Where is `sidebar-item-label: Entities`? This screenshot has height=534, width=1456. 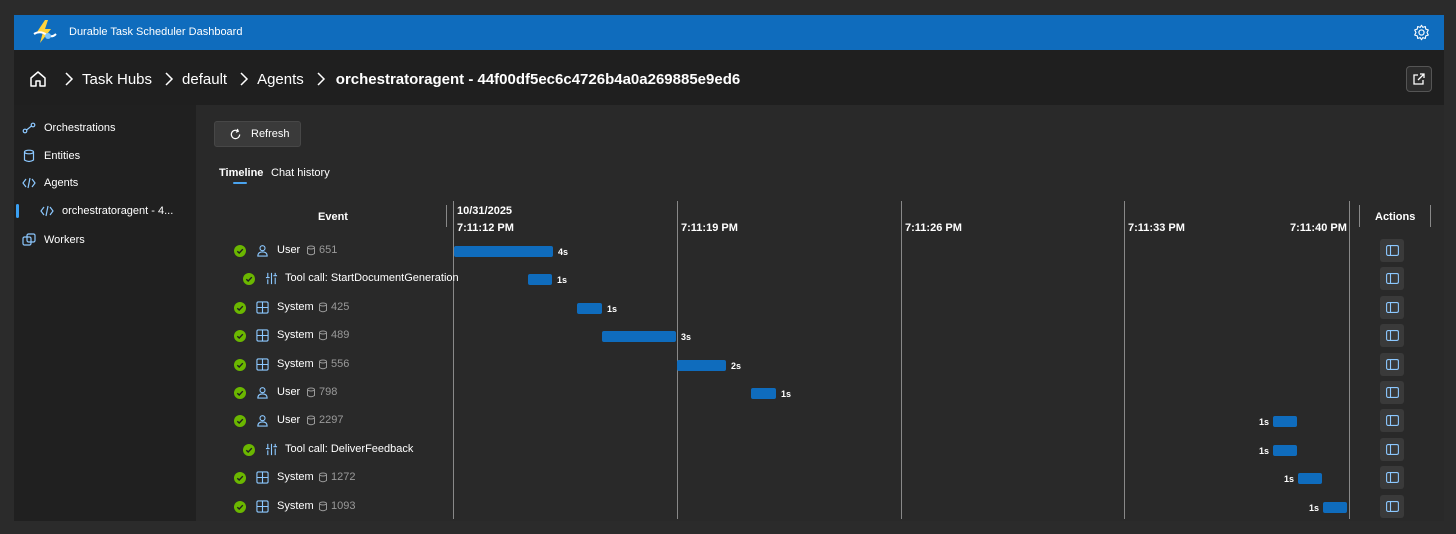 sidebar-item-label: Entities is located at coordinates (62, 156).